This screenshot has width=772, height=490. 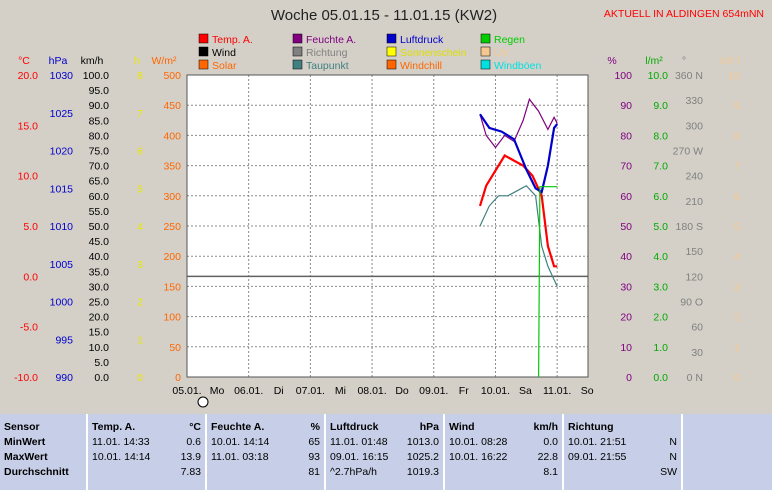 What do you see at coordinates (30, 227) in the screenshot?
I see `temp-tick: 5.0` at bounding box center [30, 227].